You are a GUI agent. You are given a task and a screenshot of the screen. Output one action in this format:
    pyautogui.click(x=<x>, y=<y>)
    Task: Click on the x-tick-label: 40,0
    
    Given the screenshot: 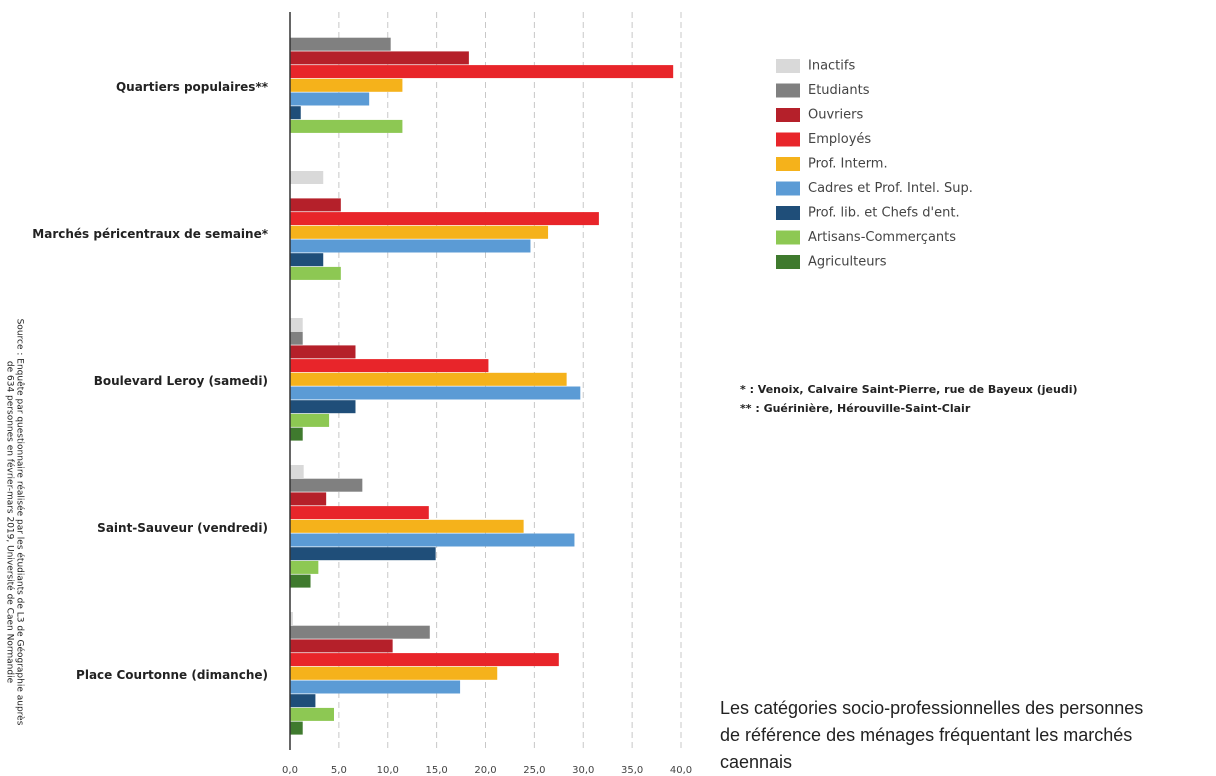 What is the action you would take?
    pyautogui.click(x=681, y=770)
    